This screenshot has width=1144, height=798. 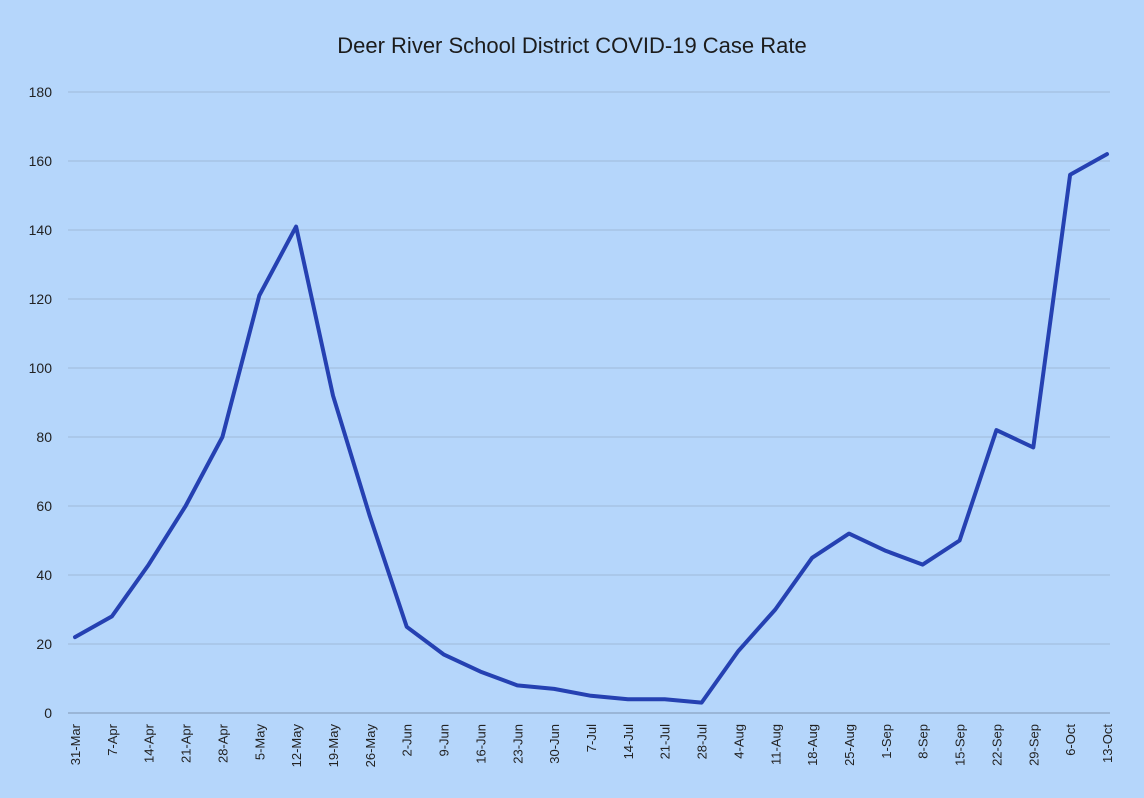 What do you see at coordinates (41, 299) in the screenshot?
I see `y-tick-label: 120` at bounding box center [41, 299].